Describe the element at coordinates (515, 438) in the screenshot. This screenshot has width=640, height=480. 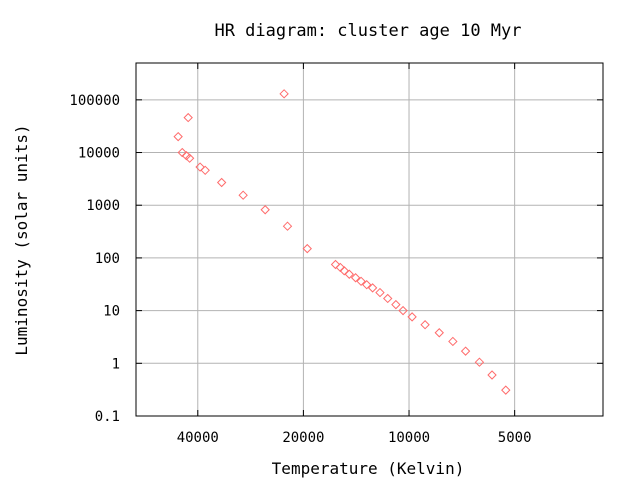
I see `x-tick-label: 5000` at that location.